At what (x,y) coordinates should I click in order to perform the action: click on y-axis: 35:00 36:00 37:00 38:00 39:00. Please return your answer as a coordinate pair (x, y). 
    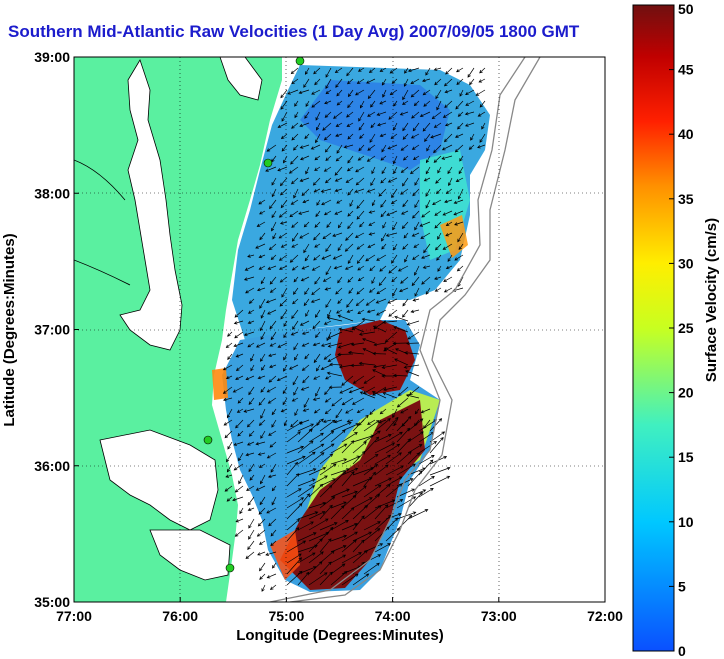
    Looking at the image, I should click on (56, 329).